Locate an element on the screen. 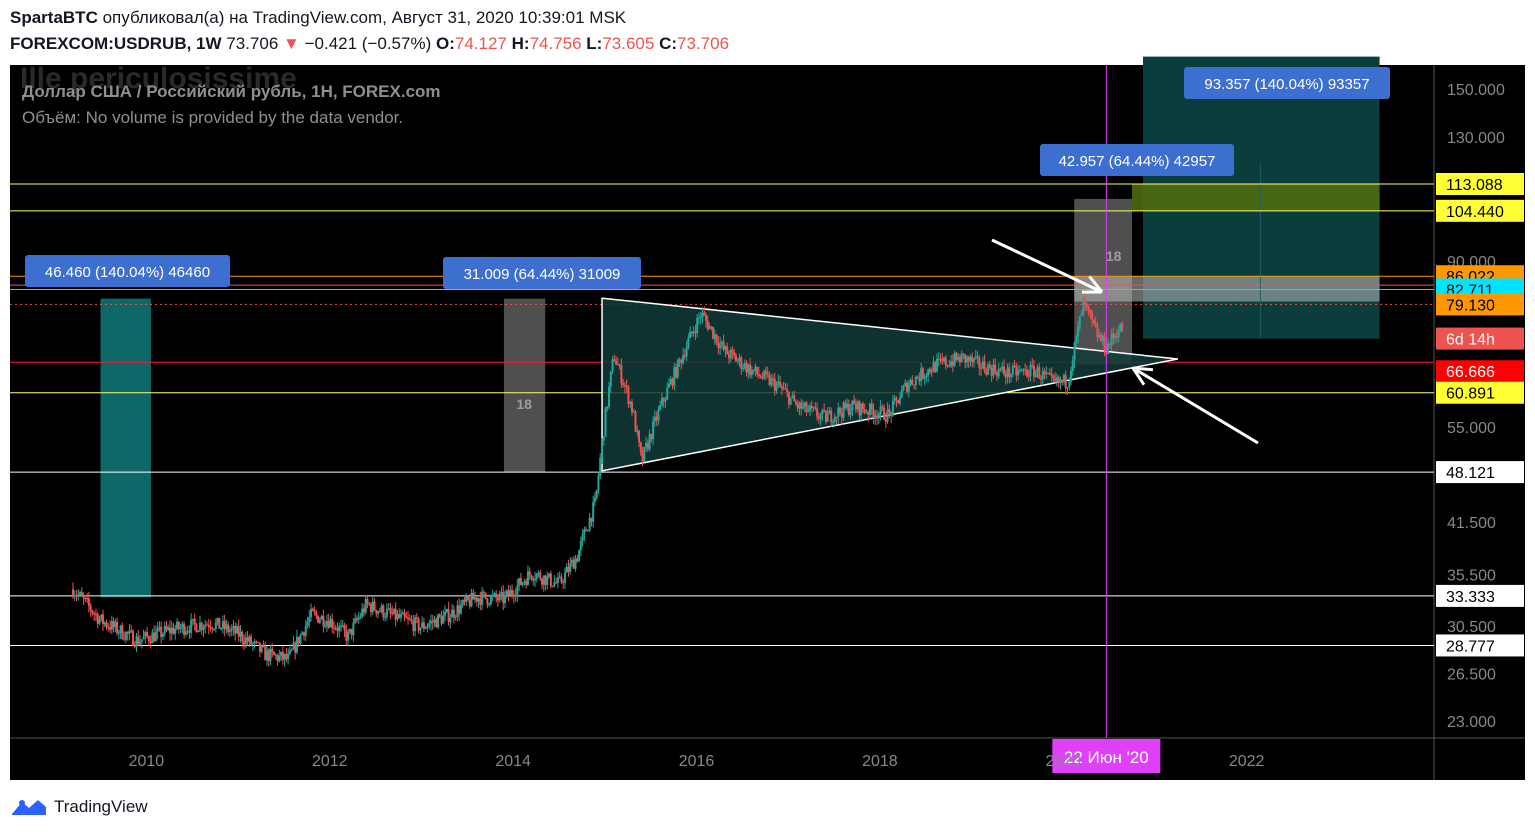 The width and height of the screenshot is (1535, 836). price-label-48-121-bg is located at coordinates (1480, 472).